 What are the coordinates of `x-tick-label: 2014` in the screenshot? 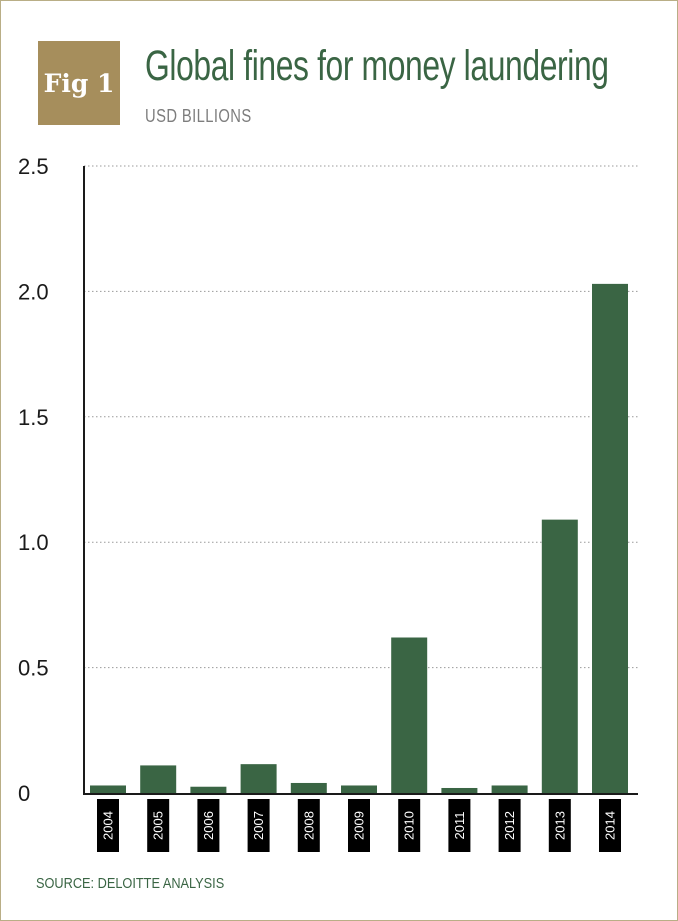 It's located at (610, 825).